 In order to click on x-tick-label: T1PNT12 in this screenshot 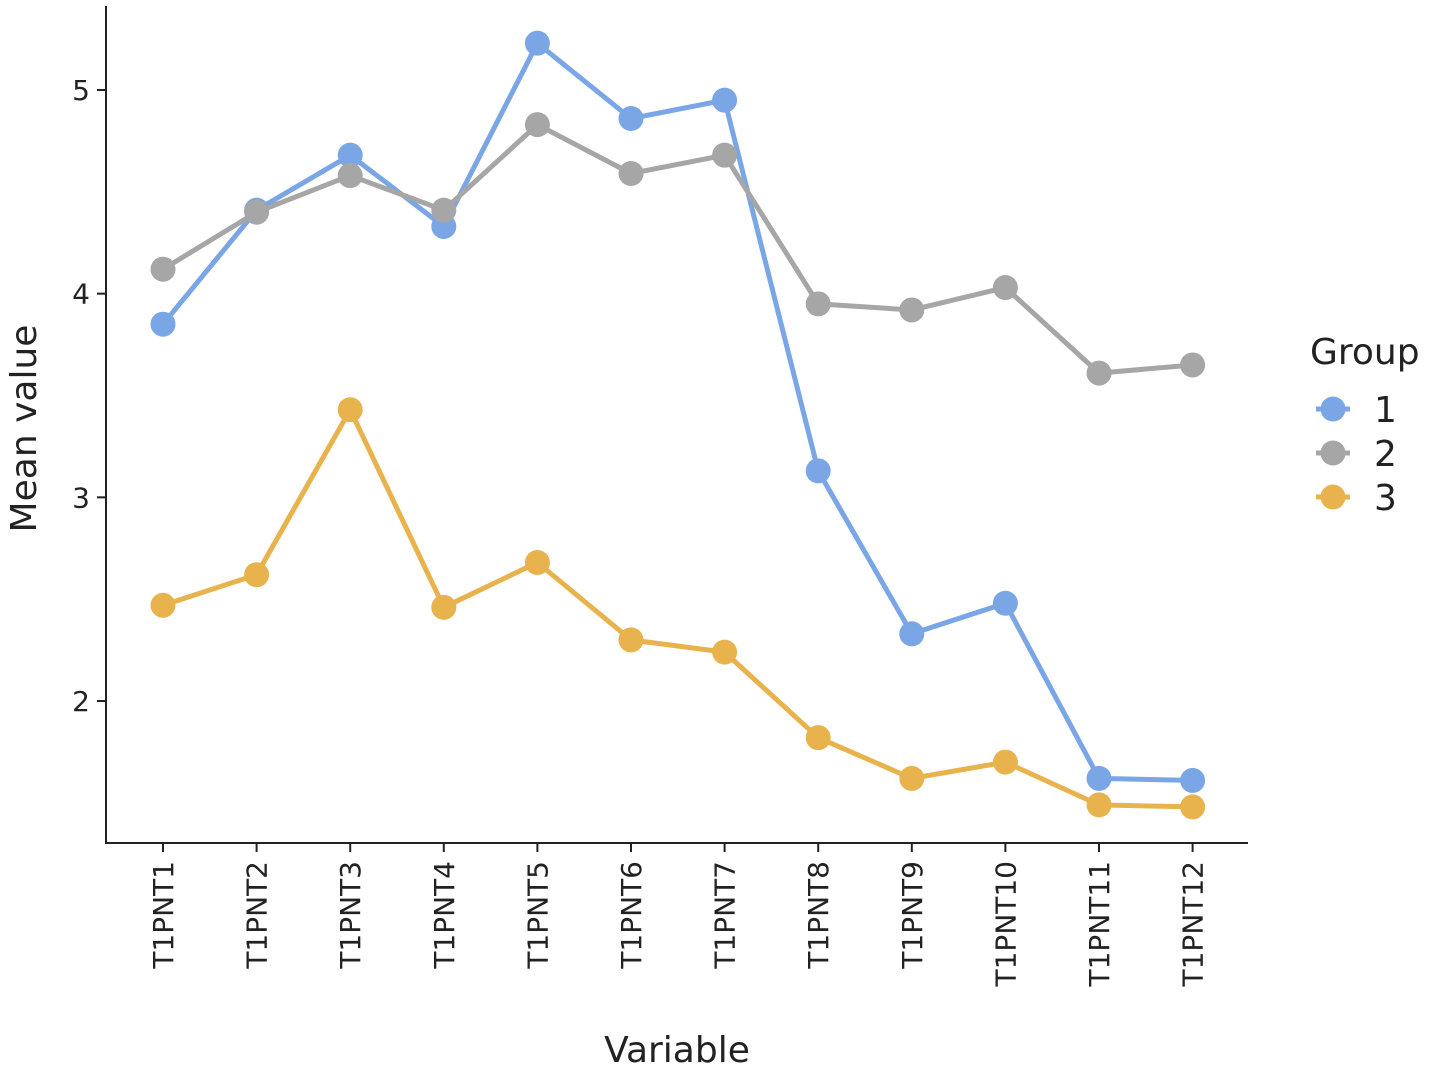, I will do `click(1193, 924)`.